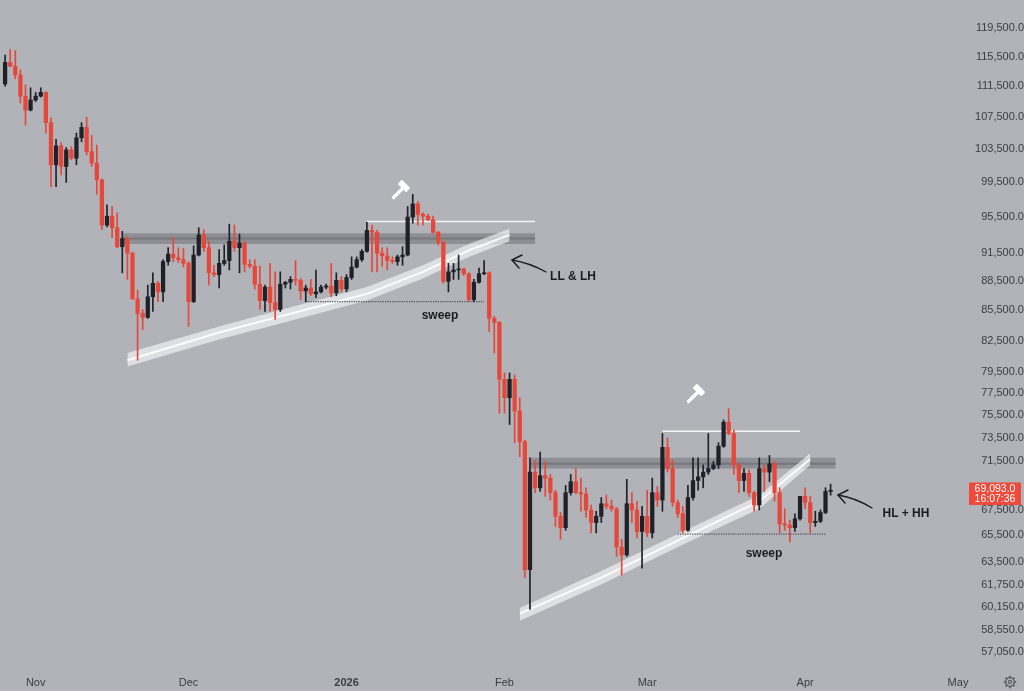 The height and width of the screenshot is (691, 1024). What do you see at coordinates (999, 55) in the screenshot?
I see `y-tick-label: 115,500.0` at bounding box center [999, 55].